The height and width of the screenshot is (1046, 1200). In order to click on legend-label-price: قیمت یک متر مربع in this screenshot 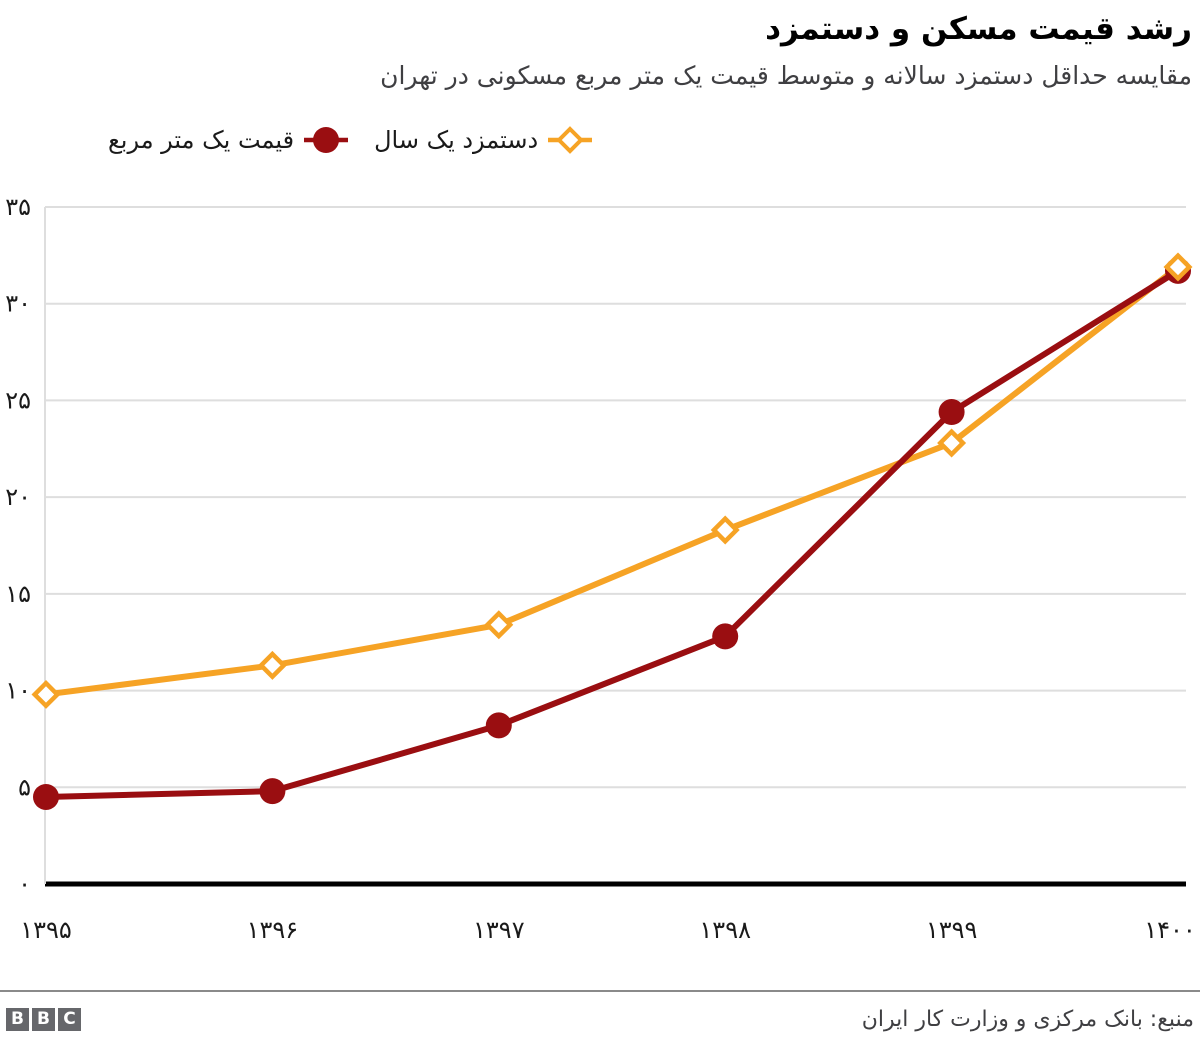, I will do `click(201, 140)`.